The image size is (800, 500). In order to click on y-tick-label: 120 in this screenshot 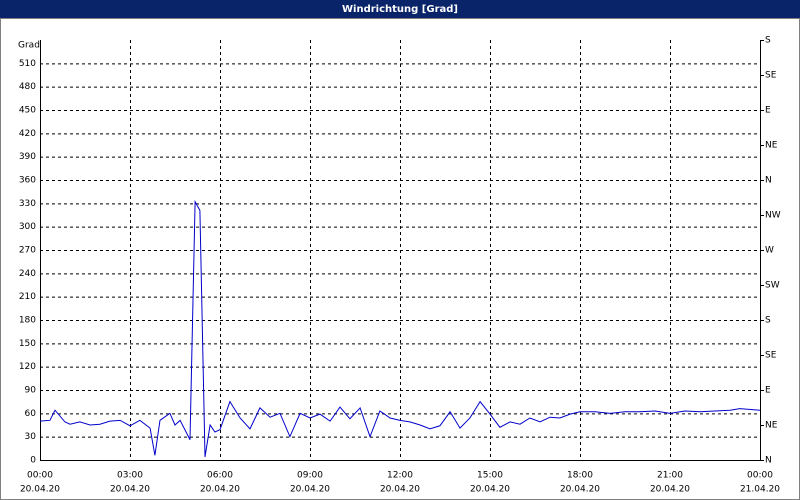, I will do `click(27, 367)`.